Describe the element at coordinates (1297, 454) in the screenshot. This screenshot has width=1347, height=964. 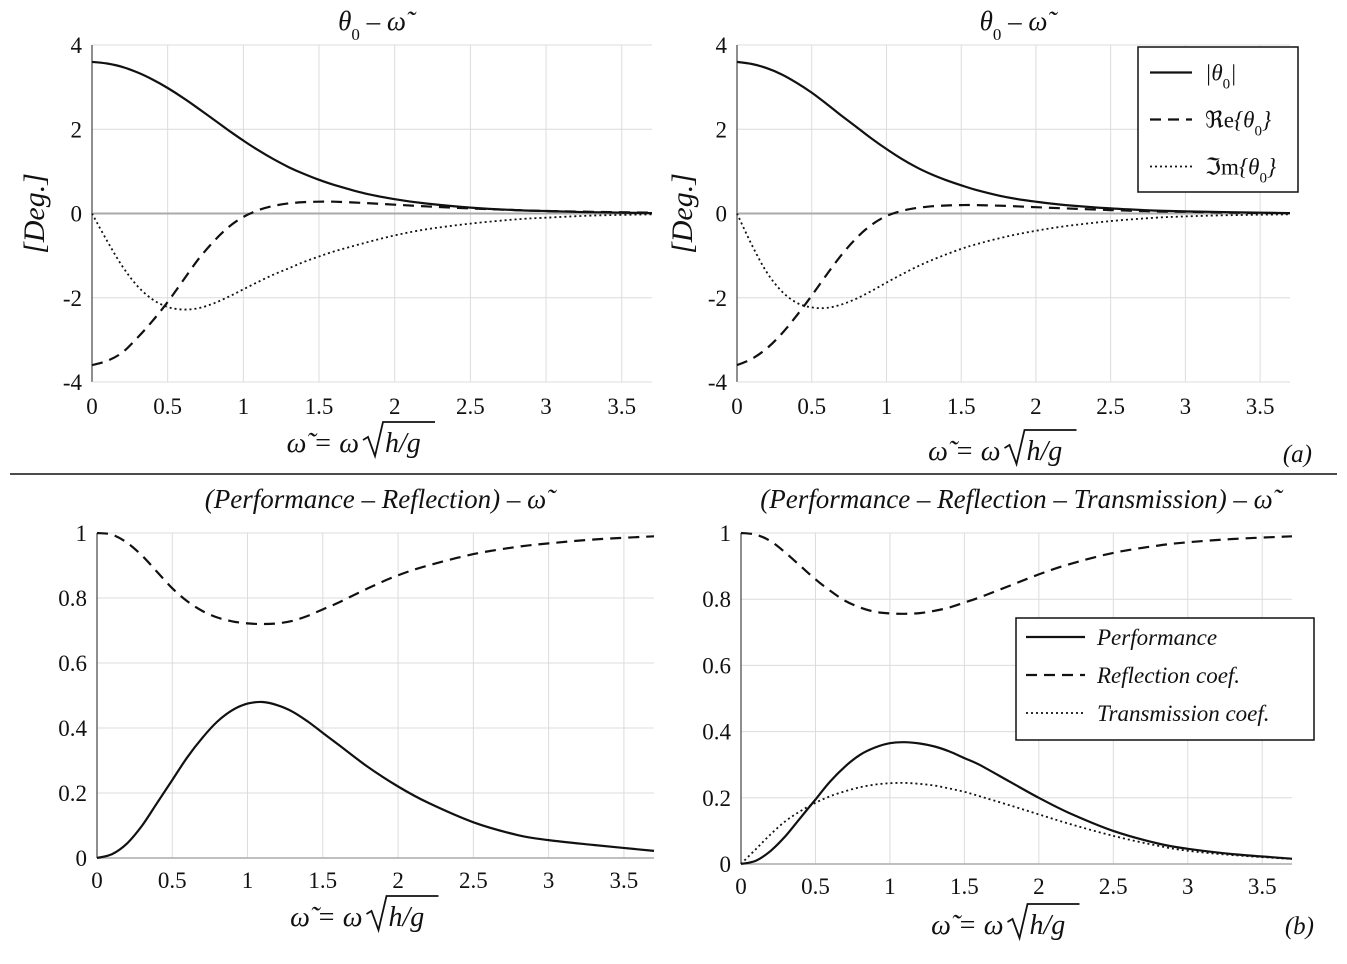
I see `panel-label: (a)` at that location.